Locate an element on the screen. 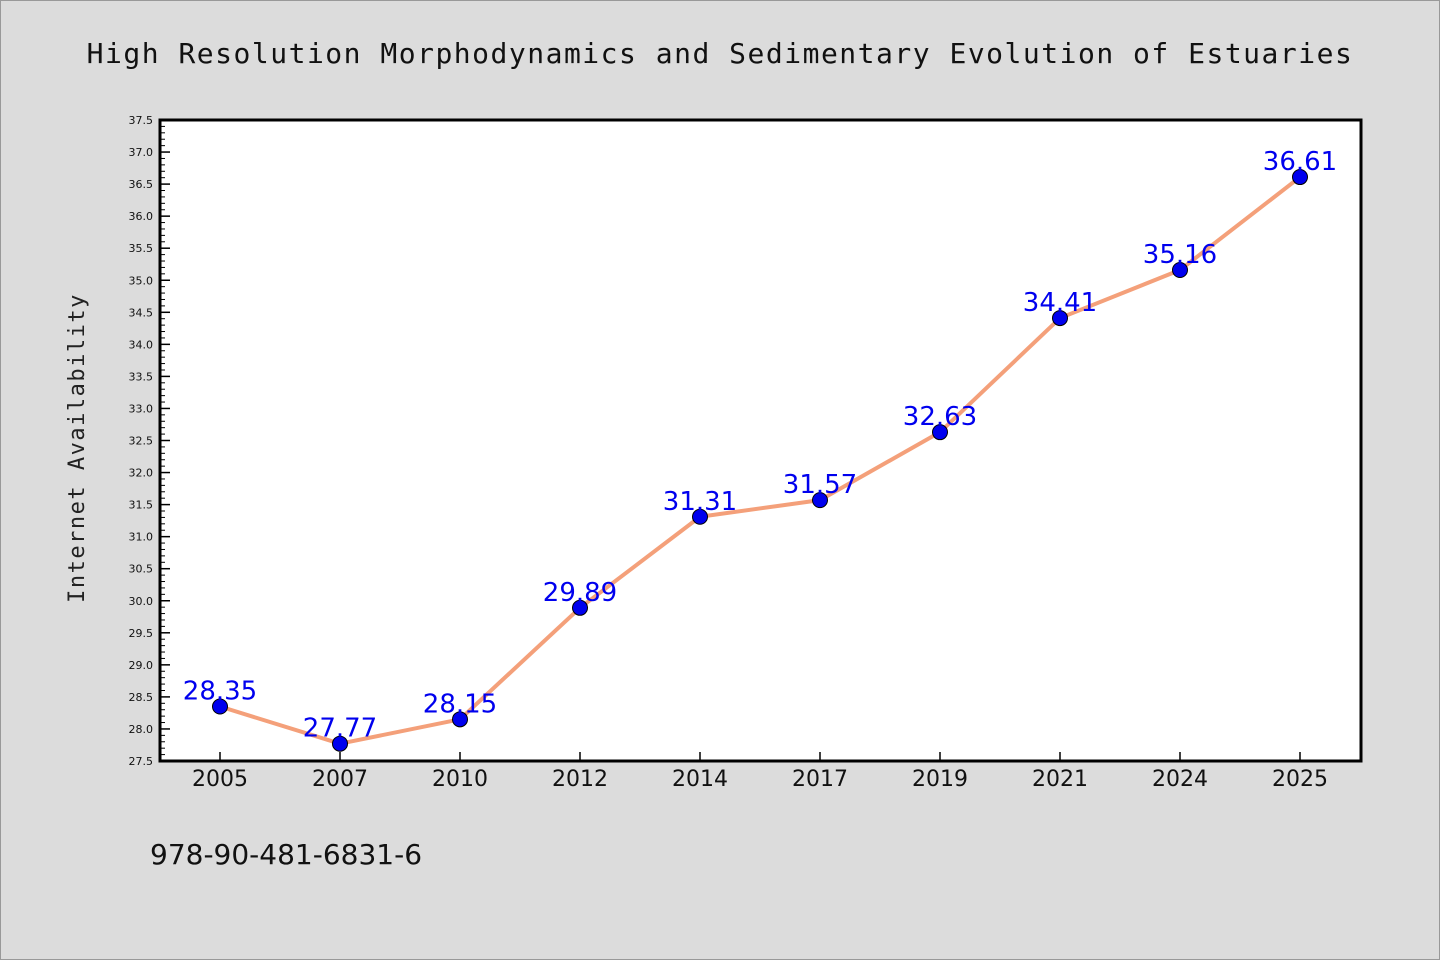 This screenshot has height=960, width=1440. y-tick-label: 32.0 is located at coordinates (141, 473).